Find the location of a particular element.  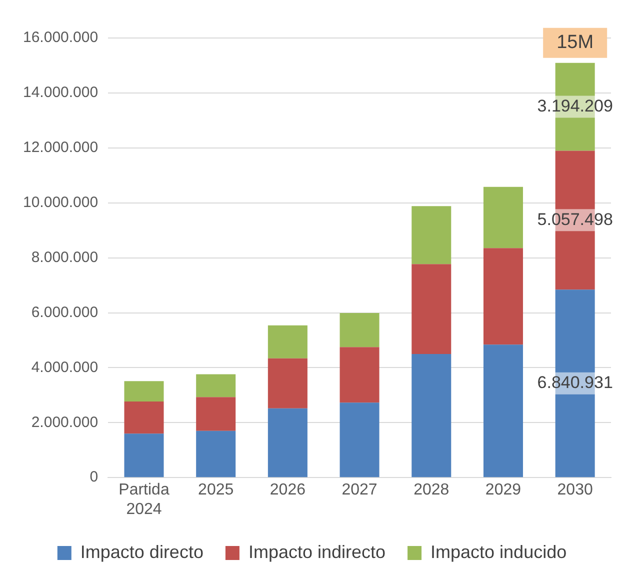

y-tick-label: 10.000.000 is located at coordinates (60, 202).